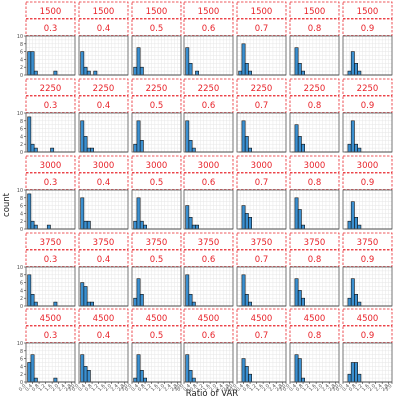 This screenshot has width=400, height=404. Describe the element at coordinates (262, 29) in the screenshot. I see `facet-strip-col-label: 0.7` at that location.